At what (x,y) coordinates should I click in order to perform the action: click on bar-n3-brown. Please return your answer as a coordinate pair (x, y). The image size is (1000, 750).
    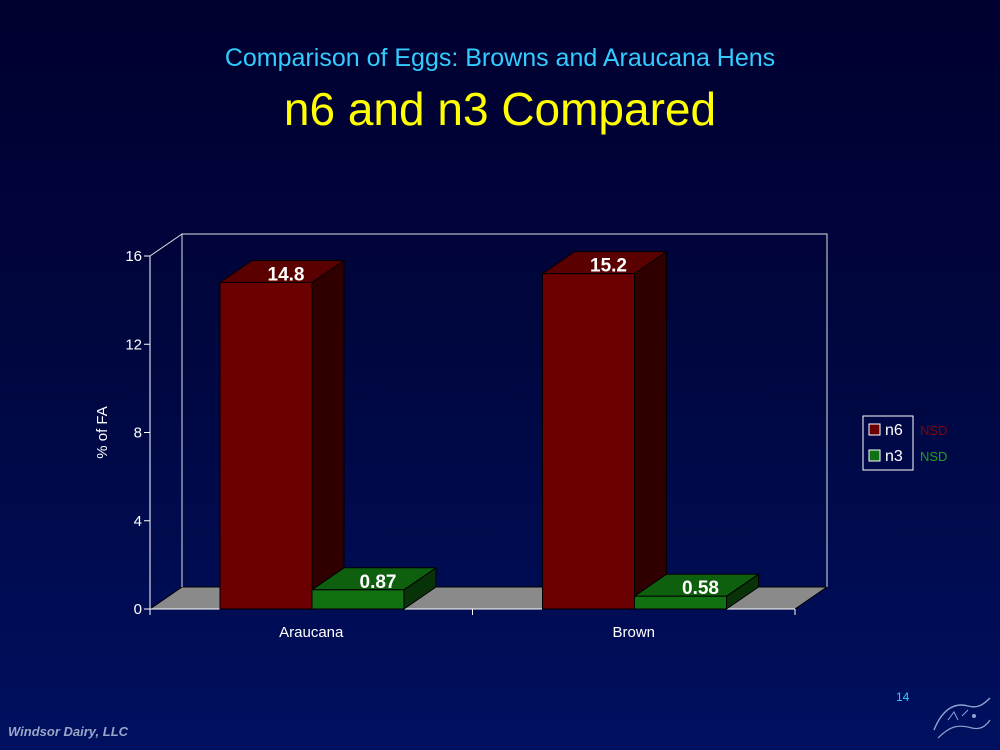
    Looking at the image, I should click on (696, 591).